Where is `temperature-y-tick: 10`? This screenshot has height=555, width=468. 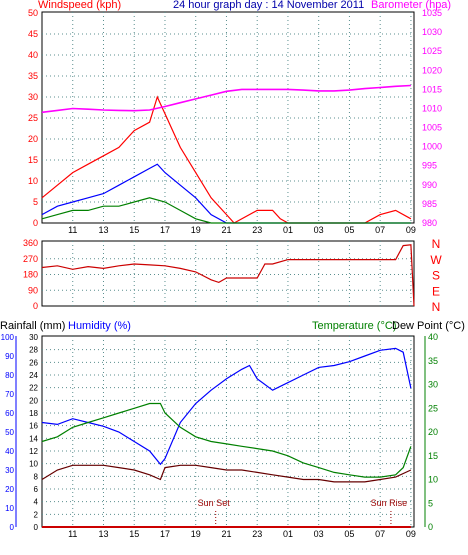 temperature-y-tick: 10 is located at coordinates (433, 480).